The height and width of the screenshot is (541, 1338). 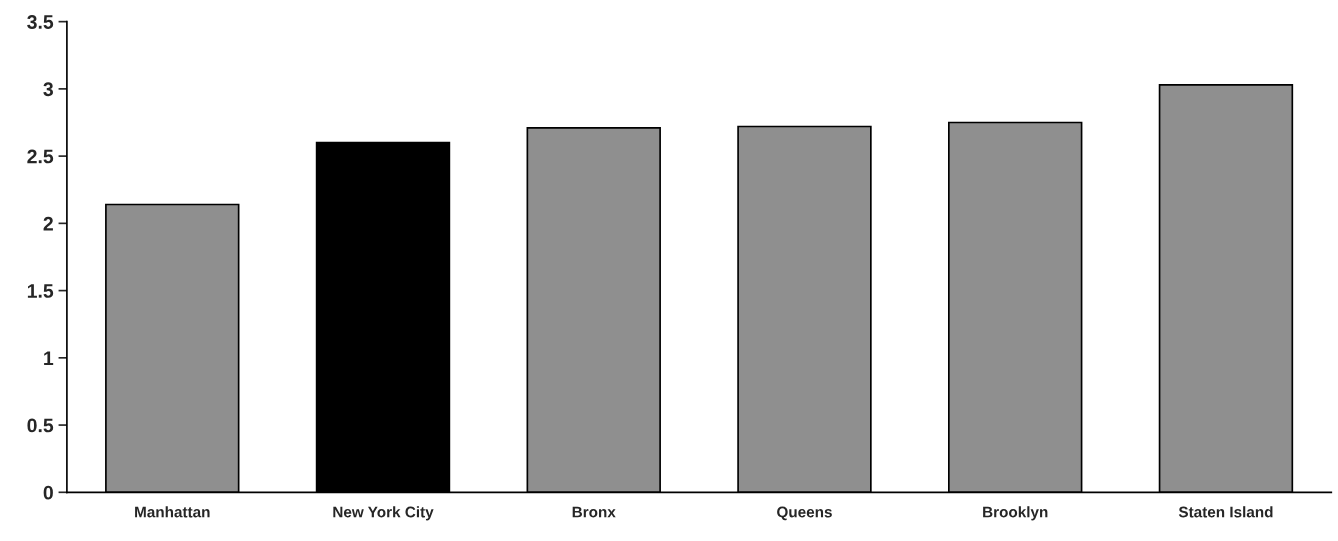 What do you see at coordinates (48, 89) in the screenshot?
I see `y-tick-label: 3` at bounding box center [48, 89].